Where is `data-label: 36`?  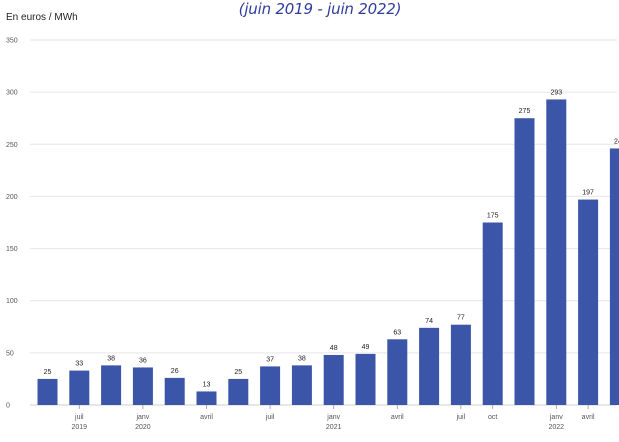 data-label: 36 is located at coordinates (143, 360).